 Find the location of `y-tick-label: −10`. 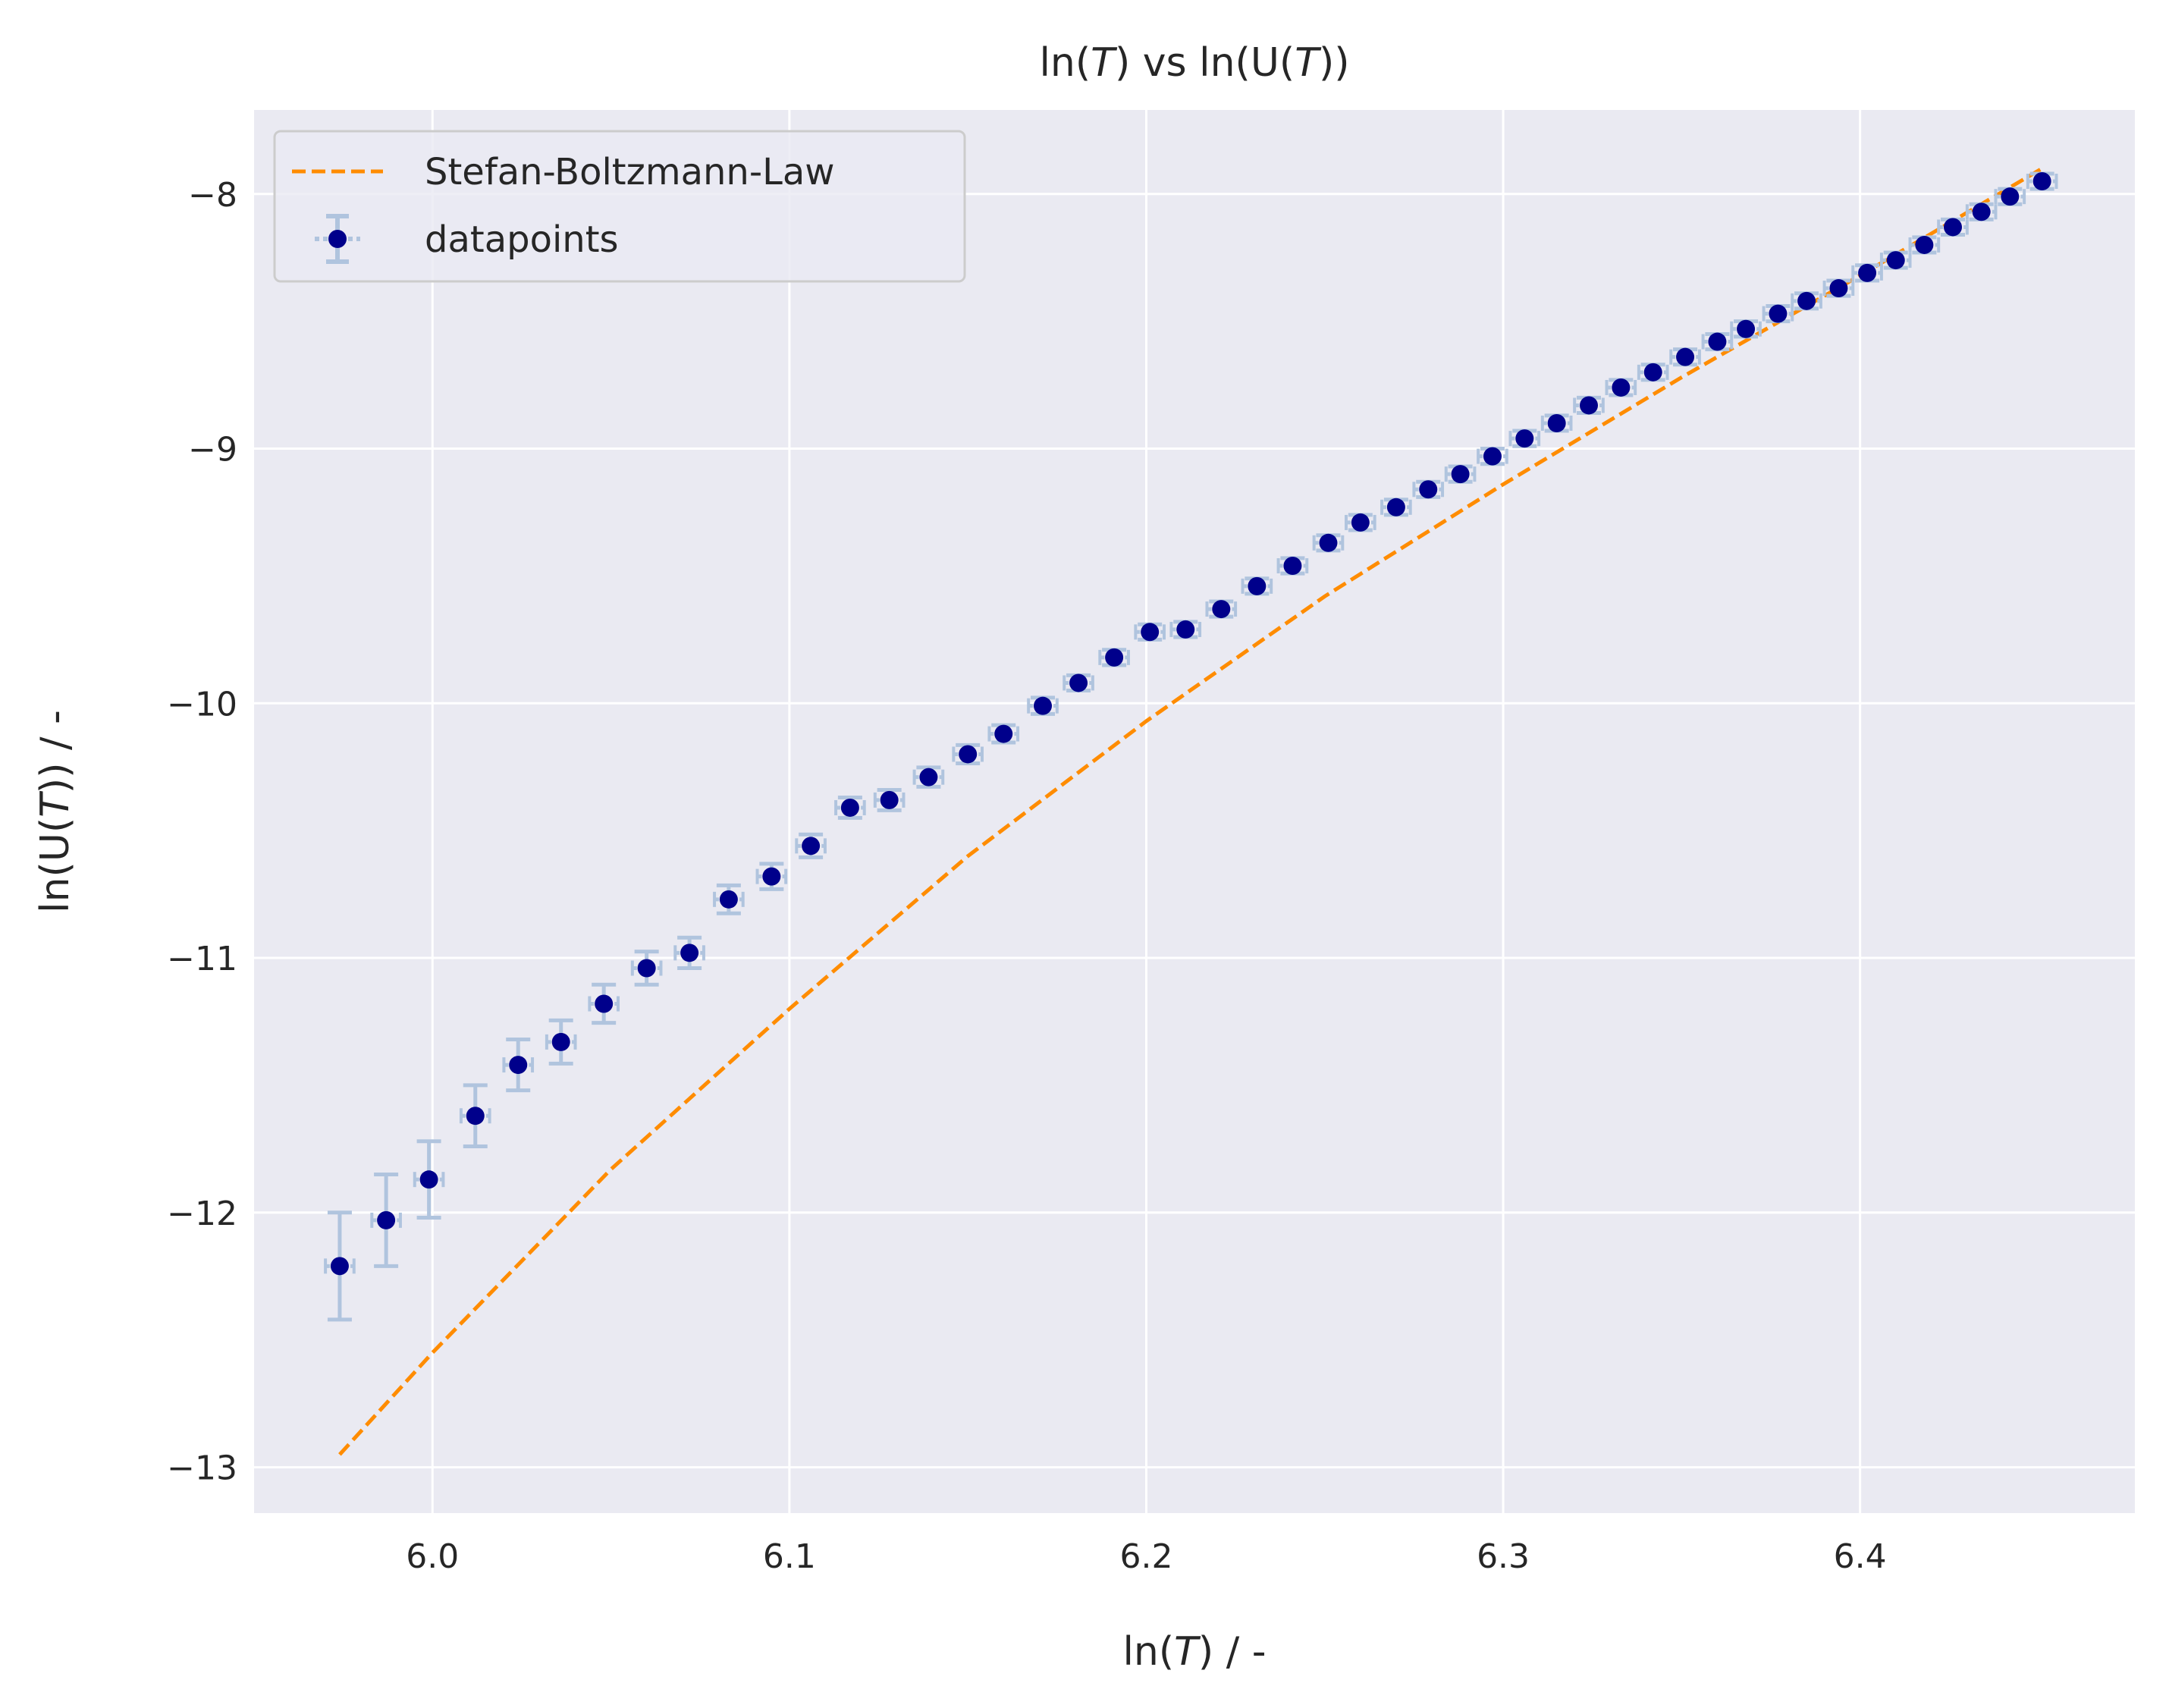

y-tick-label: −10 is located at coordinates (202, 704).